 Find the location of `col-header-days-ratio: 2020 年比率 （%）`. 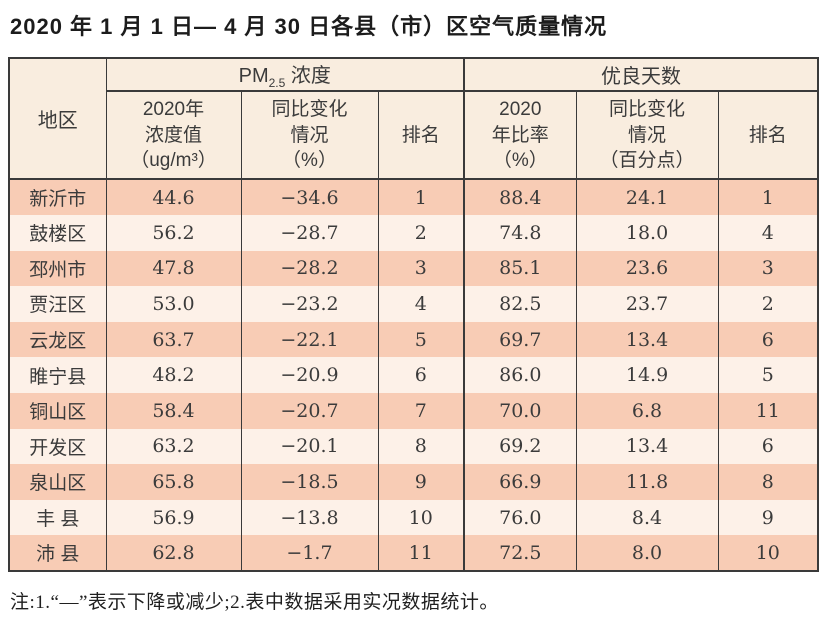

col-header-days-ratio: 2020 年比率 （%） is located at coordinates (520, 135).